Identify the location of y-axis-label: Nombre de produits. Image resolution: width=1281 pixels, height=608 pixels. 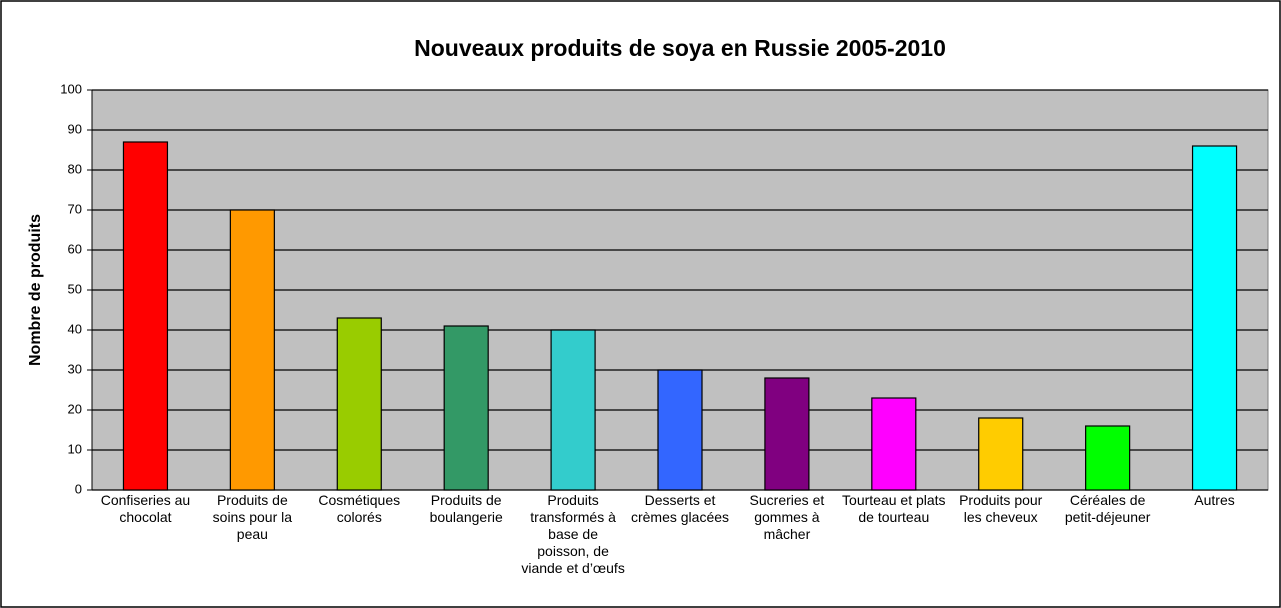
(35, 290).